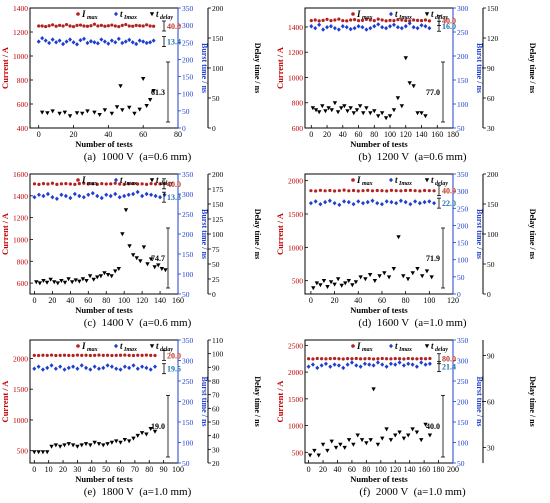 Image resolution: width=550 pixels, height=503 pixels. I want to click on caption-d: (d) 1600 V (a=1.0 mm), so click(412, 323).